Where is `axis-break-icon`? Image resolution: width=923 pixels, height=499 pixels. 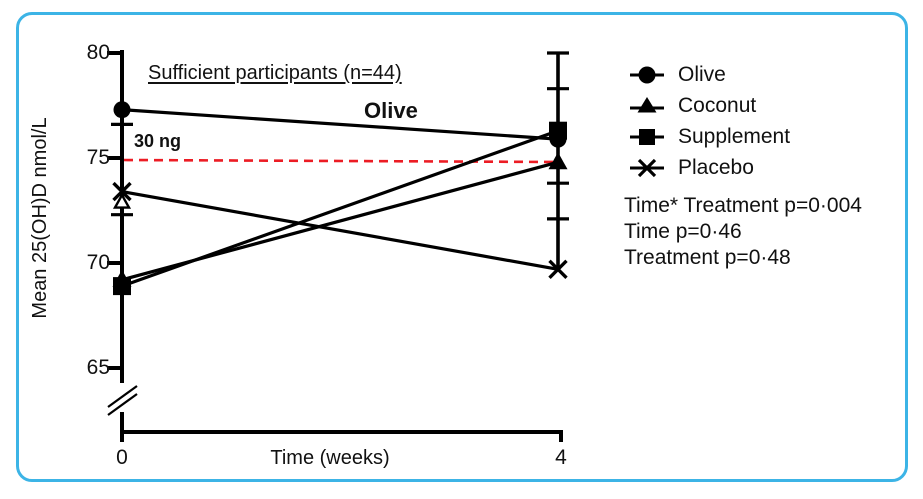 axis-break-icon is located at coordinates (122, 400).